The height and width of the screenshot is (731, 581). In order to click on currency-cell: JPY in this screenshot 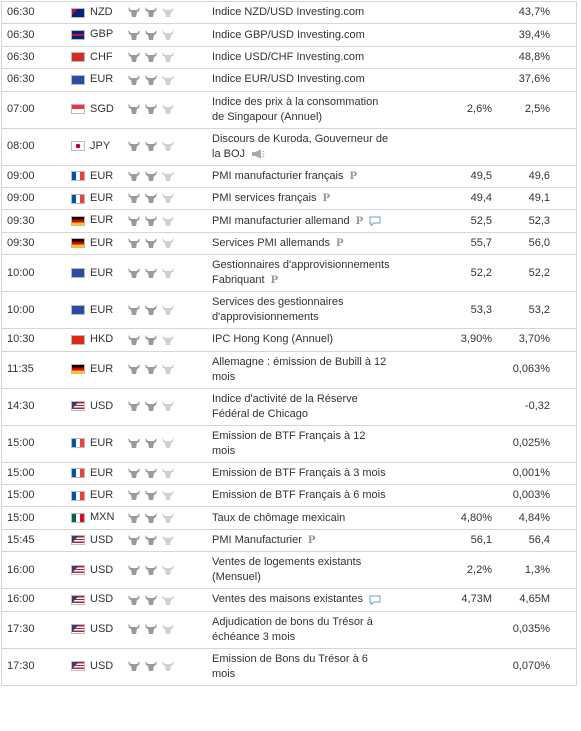, I will do `click(89, 146)`.